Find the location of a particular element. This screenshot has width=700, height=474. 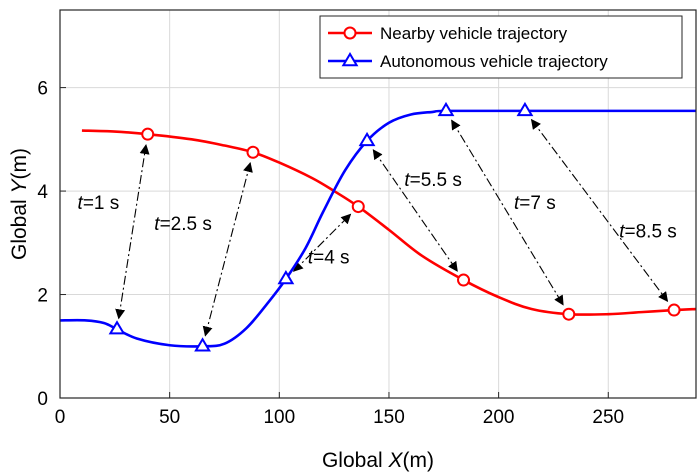

x-tick-label: 0 is located at coordinates (60, 417).